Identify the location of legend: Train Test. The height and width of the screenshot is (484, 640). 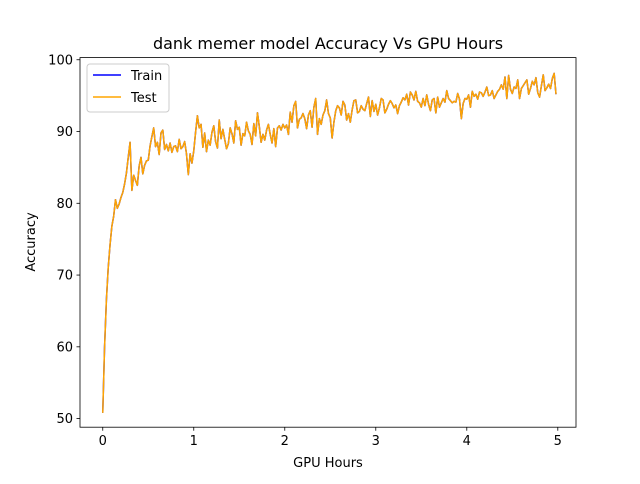
(128, 88).